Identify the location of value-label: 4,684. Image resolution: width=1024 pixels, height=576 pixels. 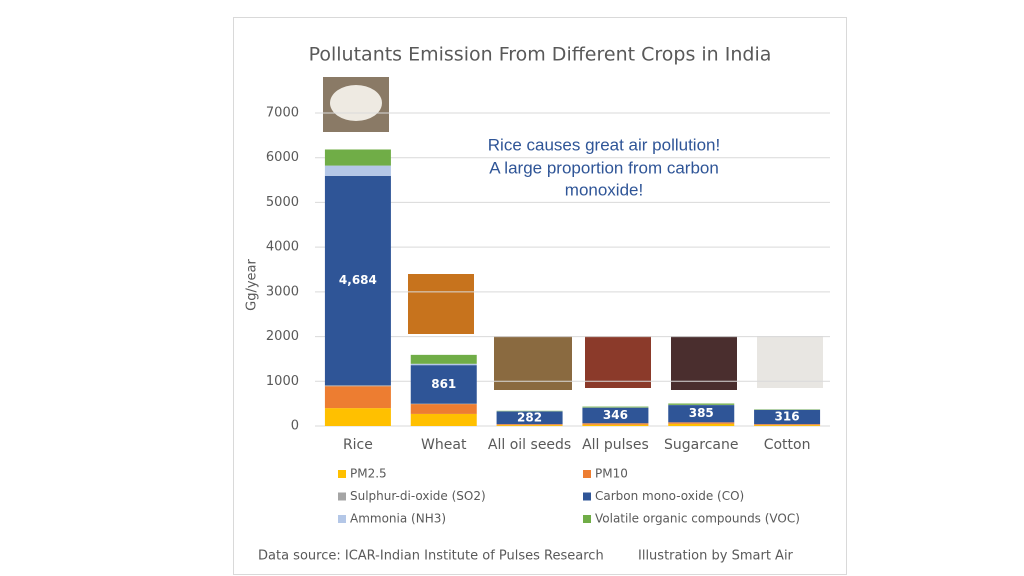
(358, 280).